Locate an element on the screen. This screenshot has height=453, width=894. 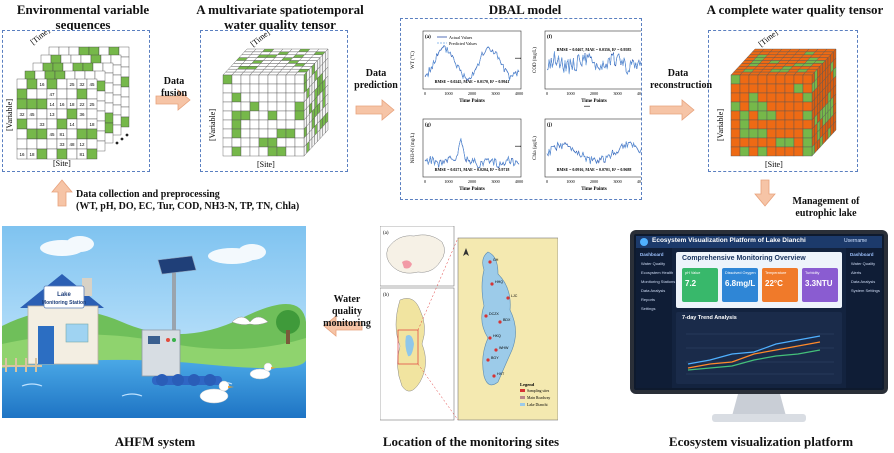
collection-text: Data collection and preprocessing is located at coordinates (148, 194).